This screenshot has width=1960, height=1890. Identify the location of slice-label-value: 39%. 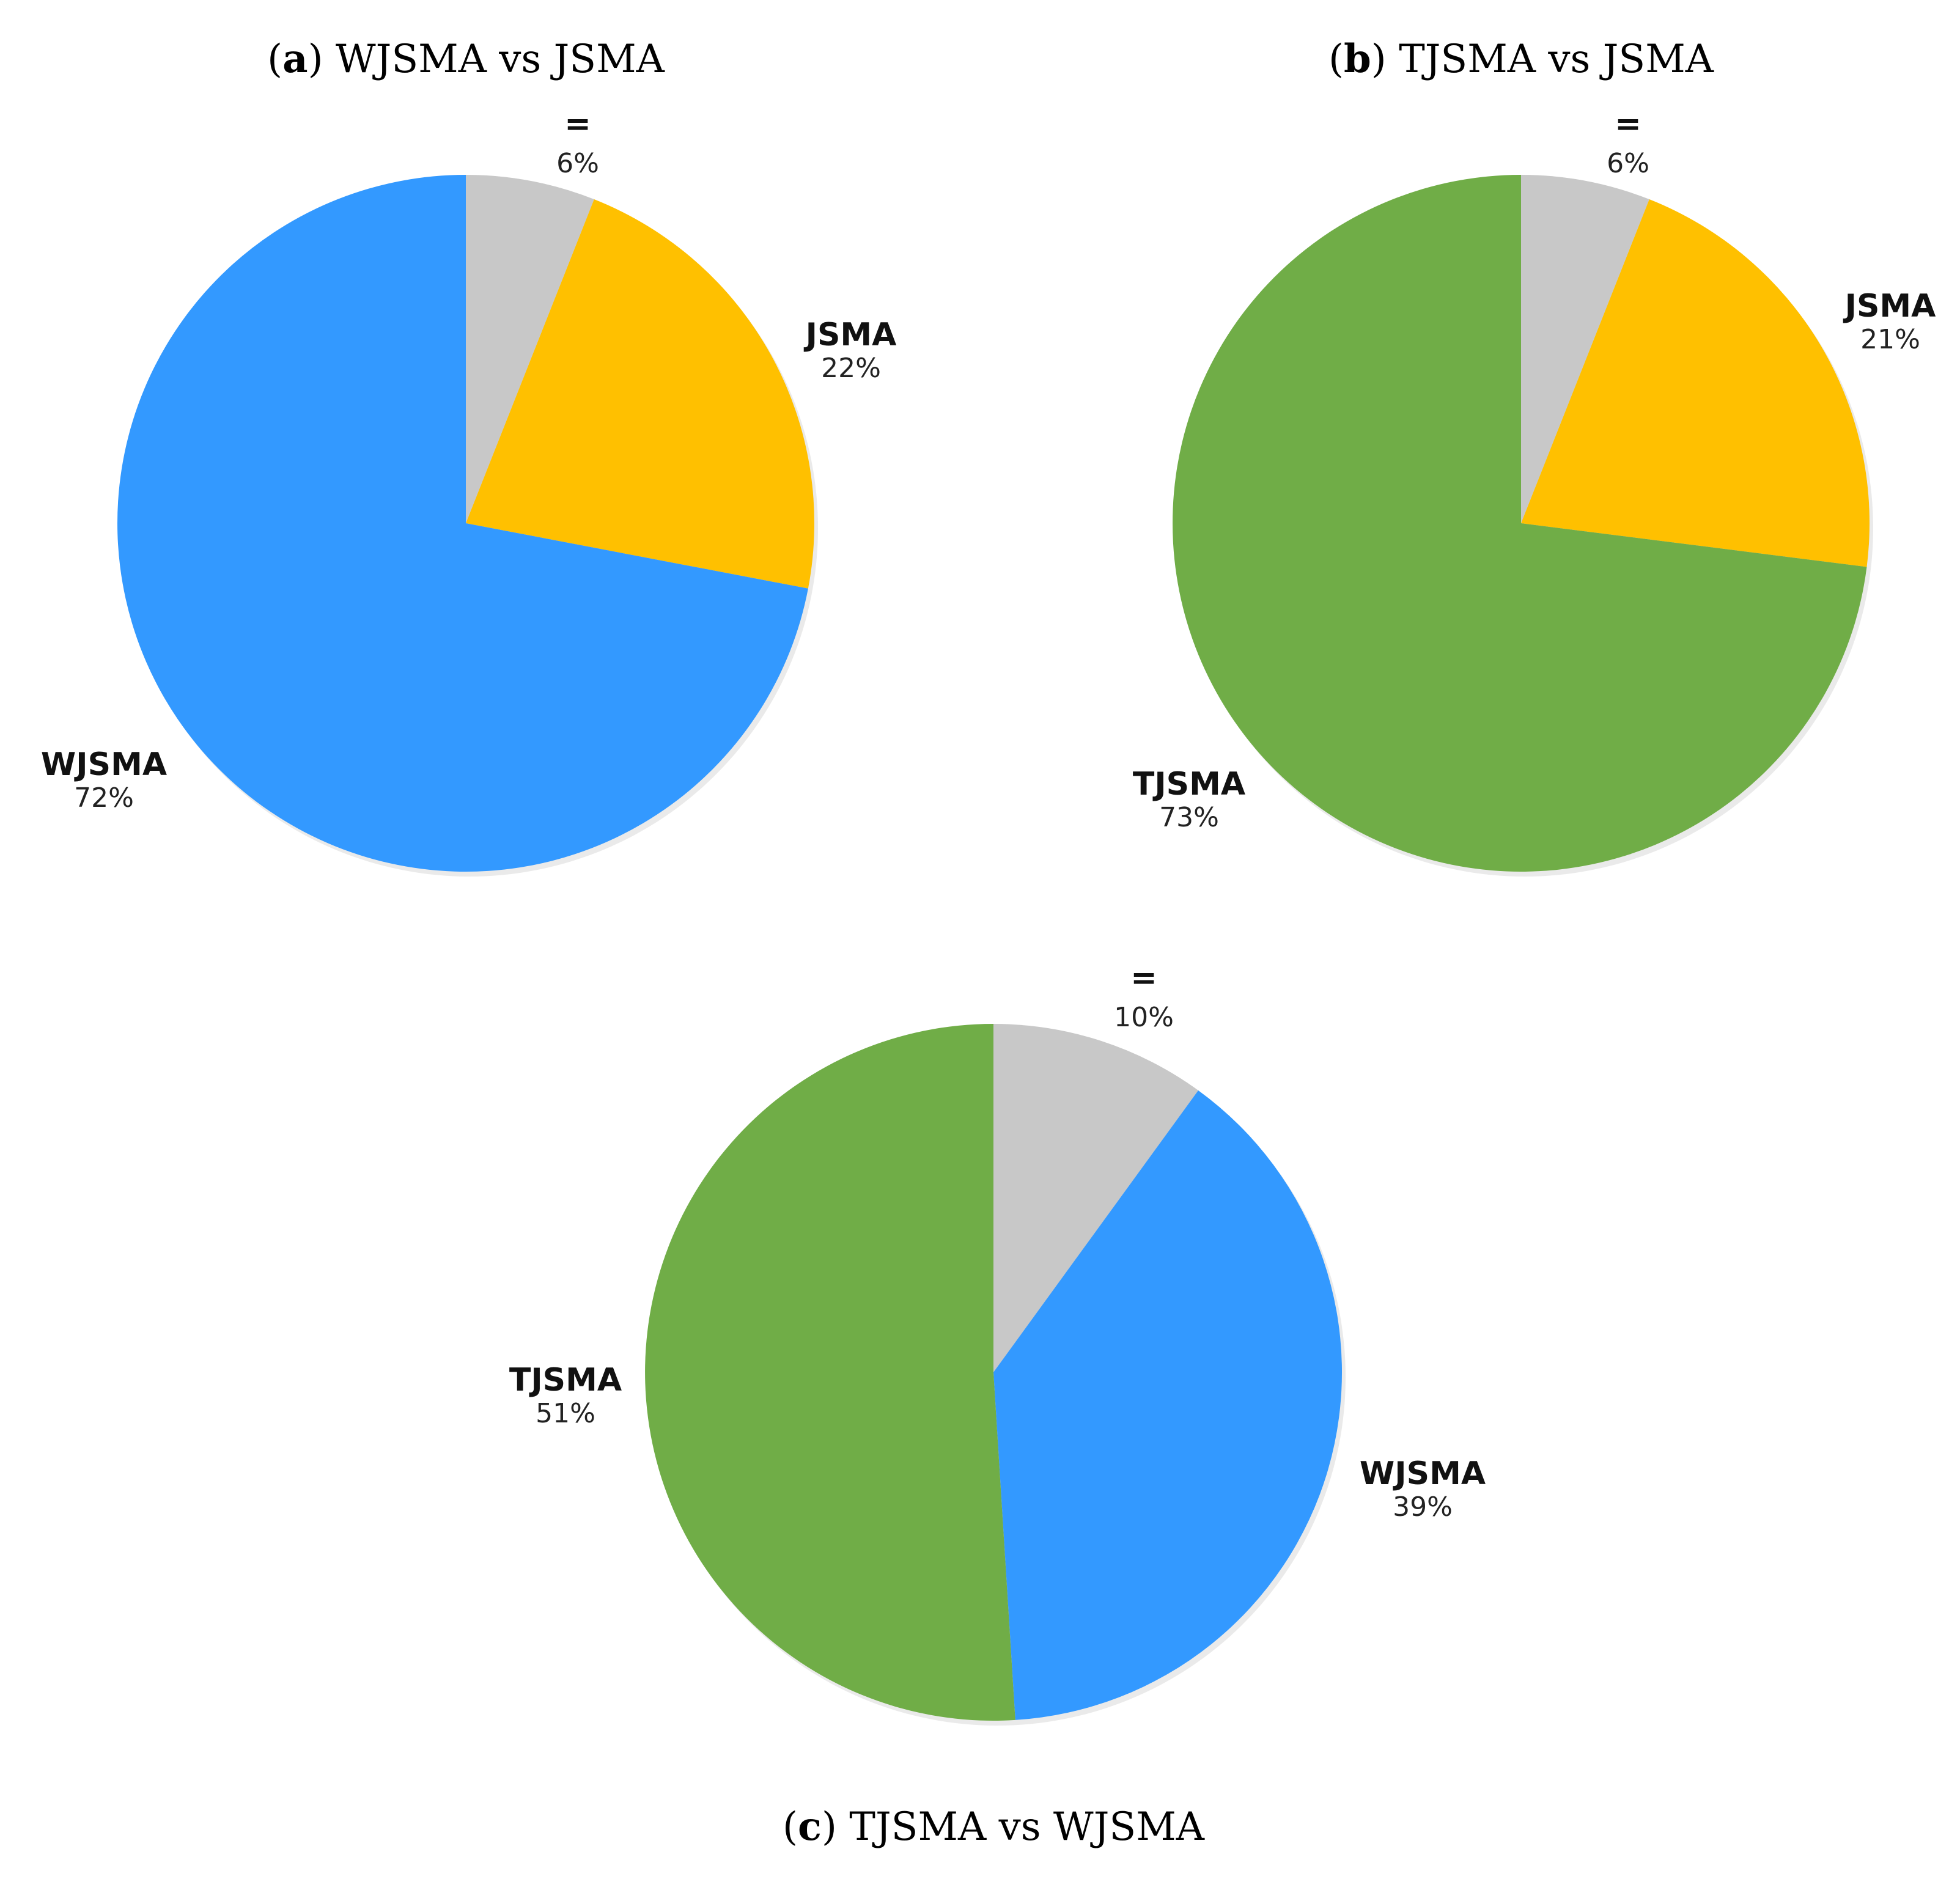
(1423, 1507).